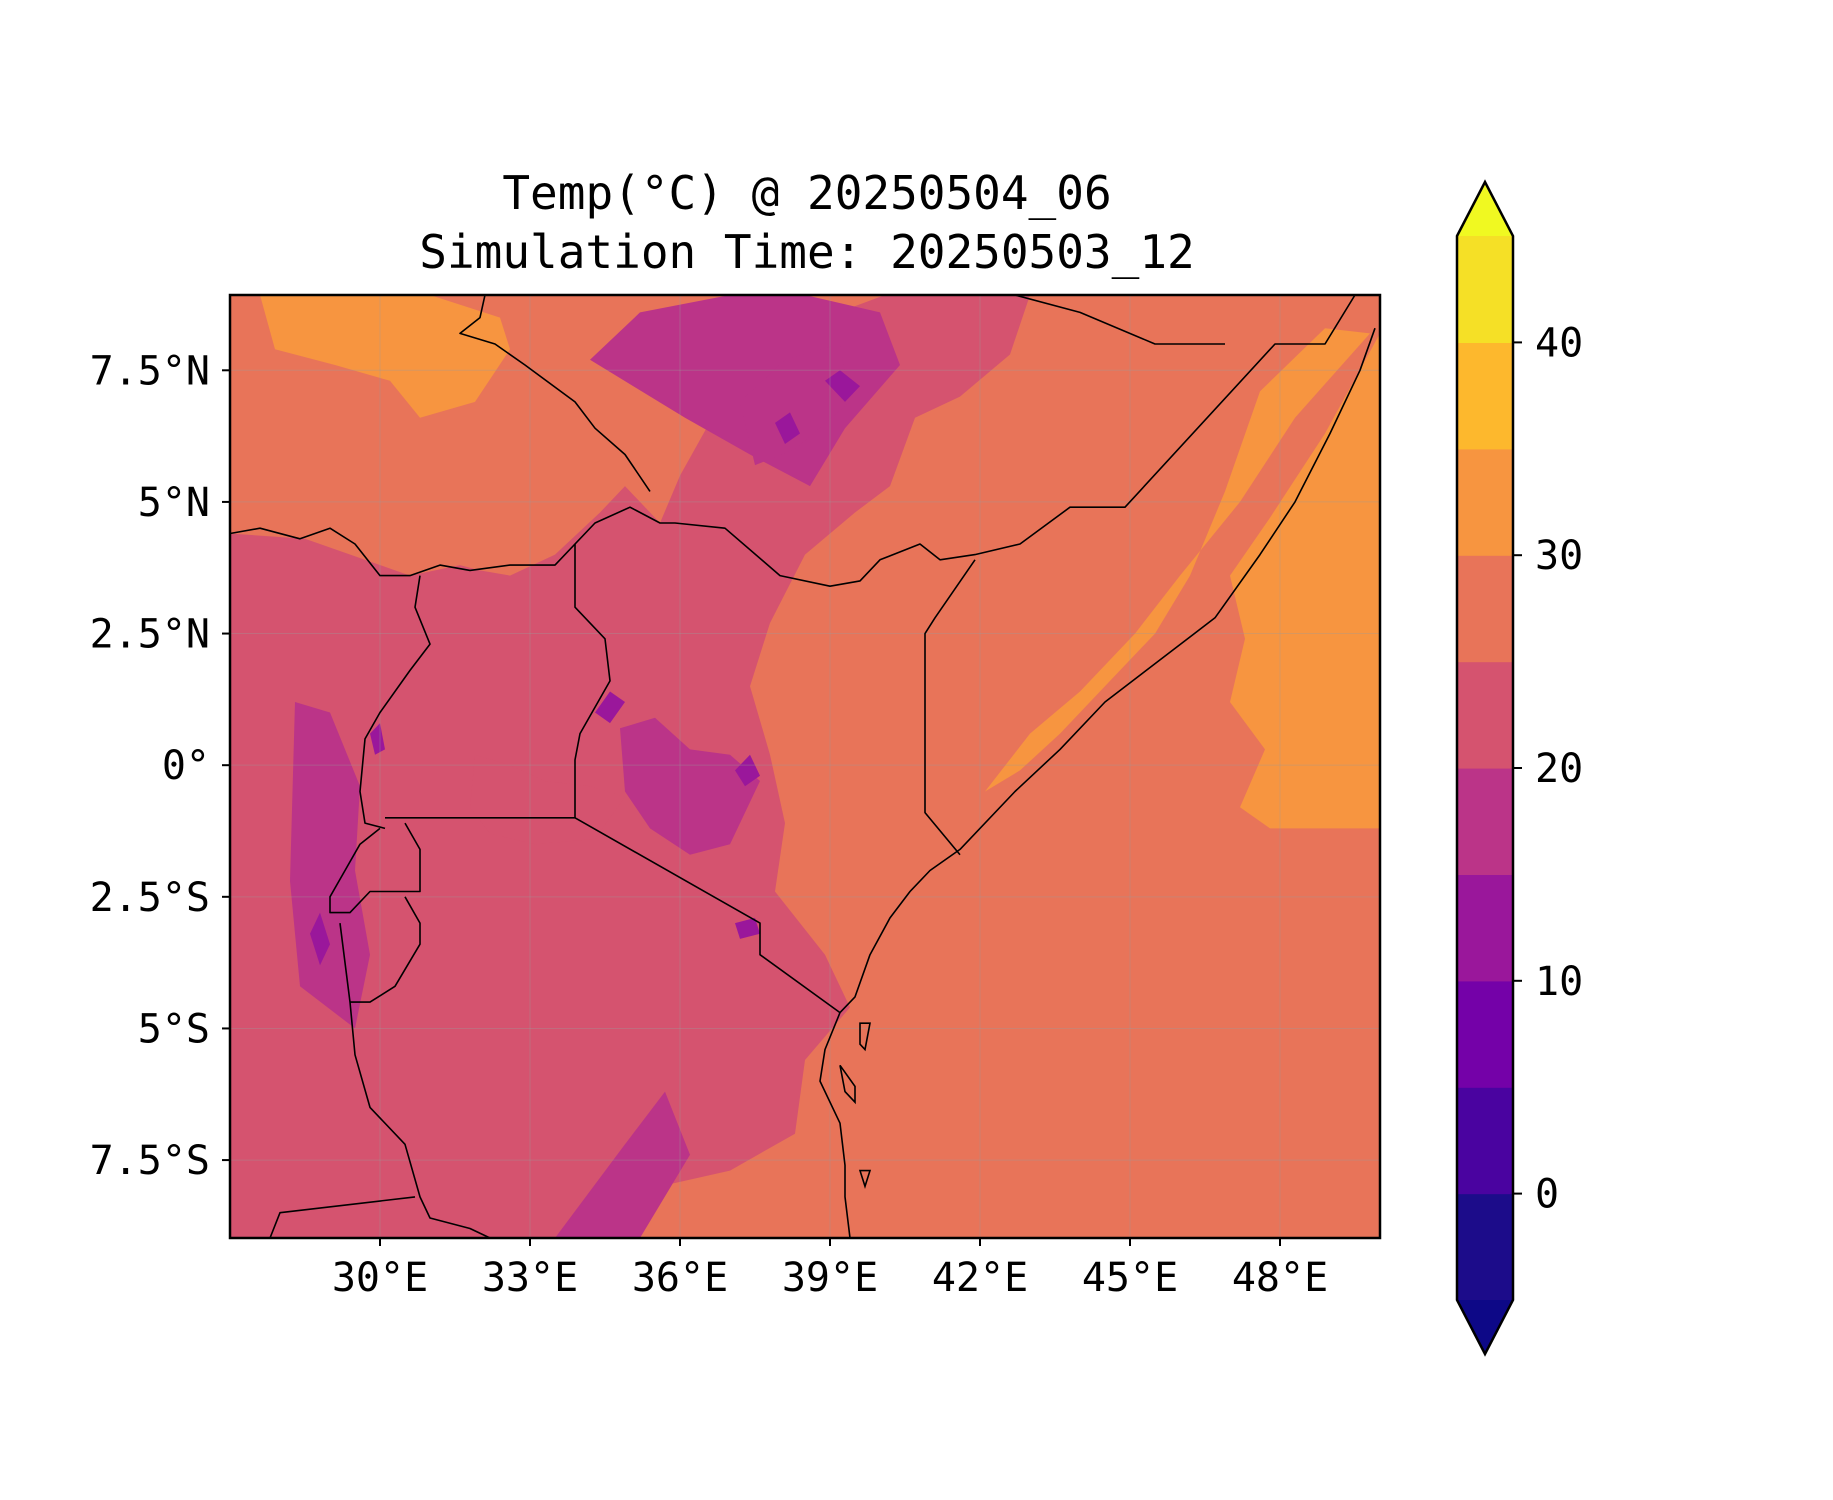  What do you see at coordinates (150, 371) in the screenshot?
I see `lat-tick-label: 7.5°N` at bounding box center [150, 371].